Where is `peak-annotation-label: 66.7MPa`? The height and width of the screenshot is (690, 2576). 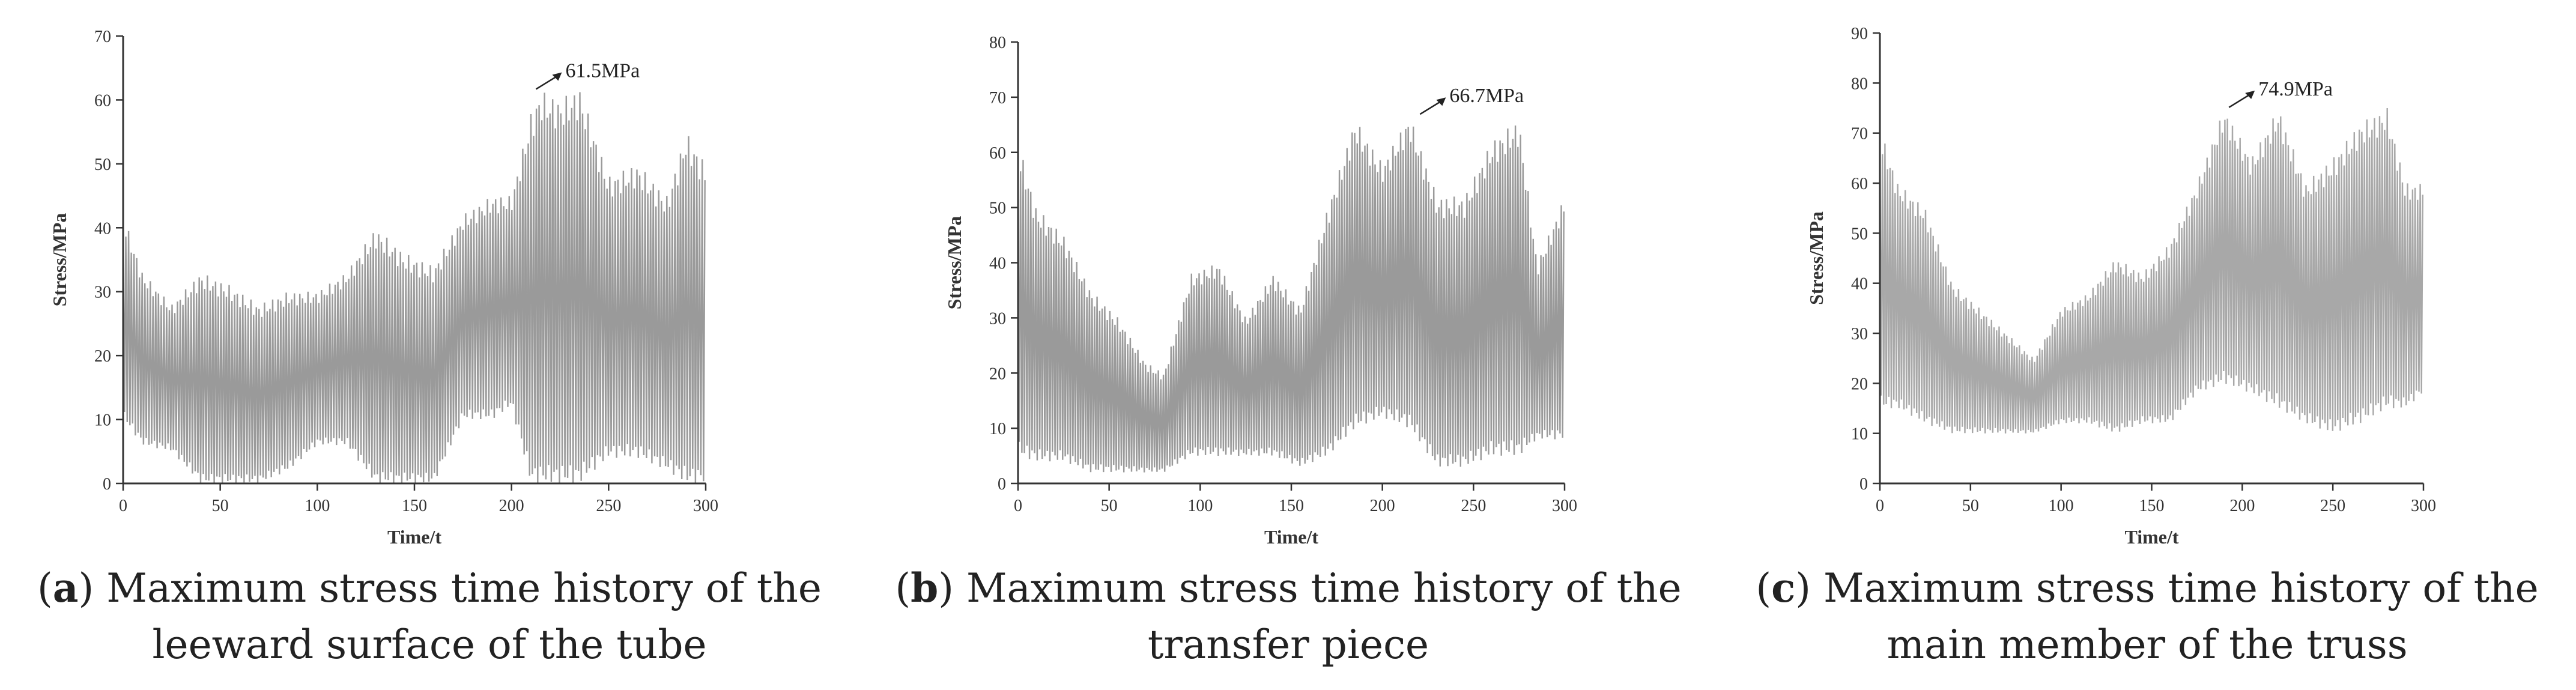 peak-annotation-label: 66.7MPa is located at coordinates (1486, 96).